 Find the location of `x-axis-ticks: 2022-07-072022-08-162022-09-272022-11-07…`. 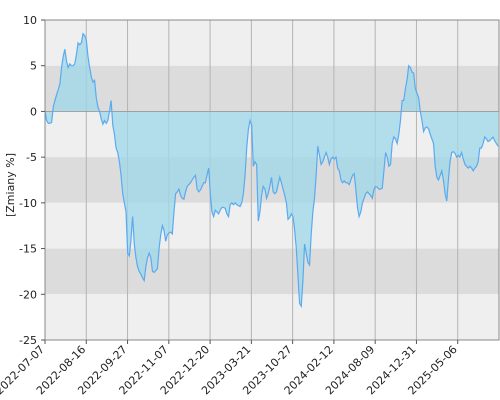

x-axis-ticks: 2022-07-072022-08-162022-09-272022-11-07… is located at coordinates (230, 368).